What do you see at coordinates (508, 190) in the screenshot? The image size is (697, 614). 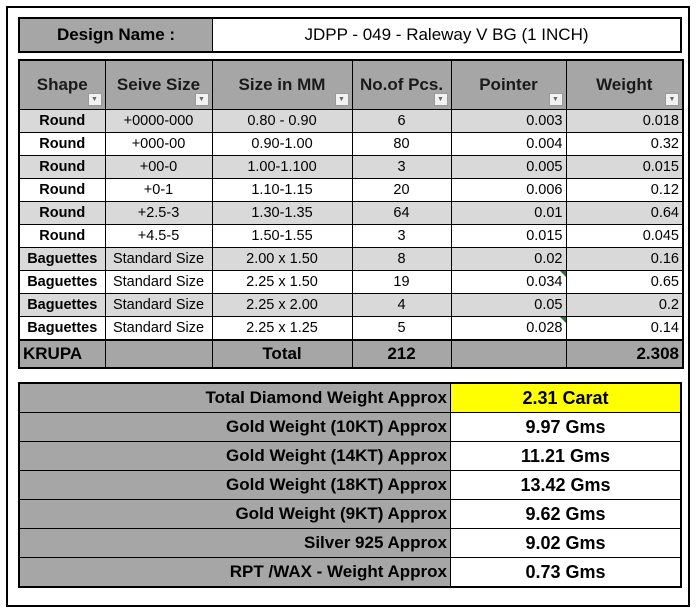 I see `table-cell: 0.006` at bounding box center [508, 190].